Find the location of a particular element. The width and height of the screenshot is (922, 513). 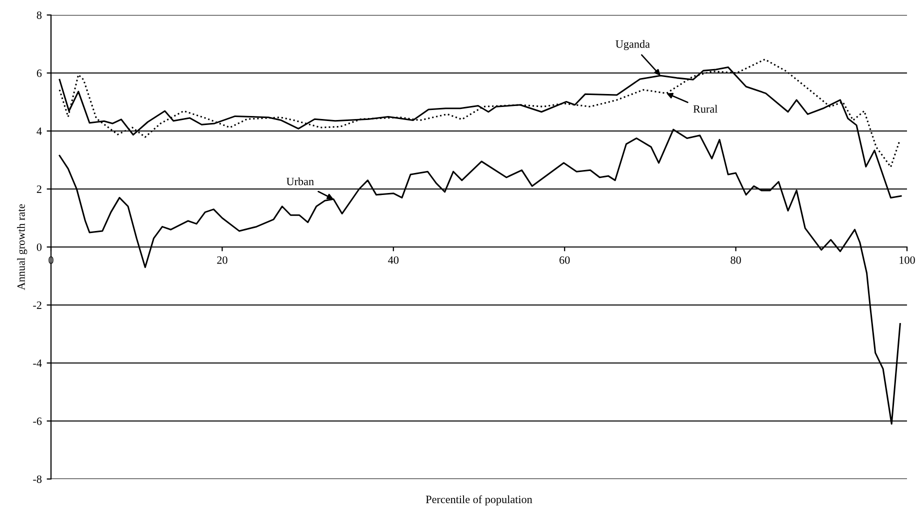

y-tick-label: 8 is located at coordinates (39, 15).